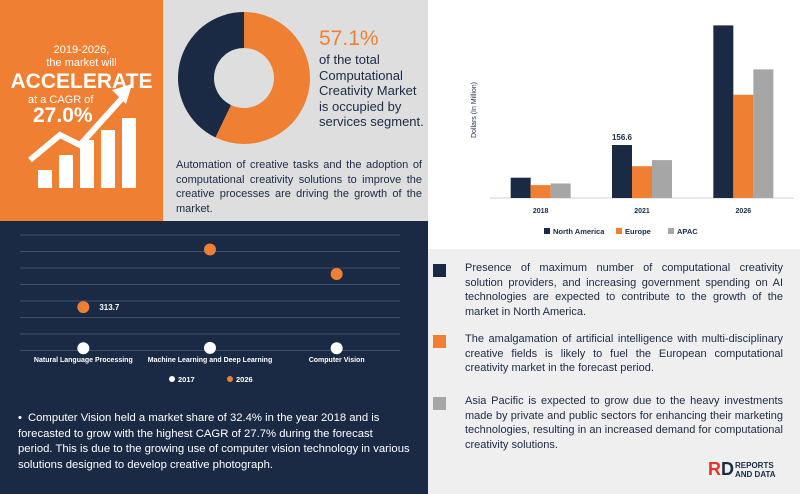 Image resolution: width=800 pixels, height=494 pixels. What do you see at coordinates (642, 211) in the screenshot?
I see `bar-category-label: 2021` at bounding box center [642, 211].